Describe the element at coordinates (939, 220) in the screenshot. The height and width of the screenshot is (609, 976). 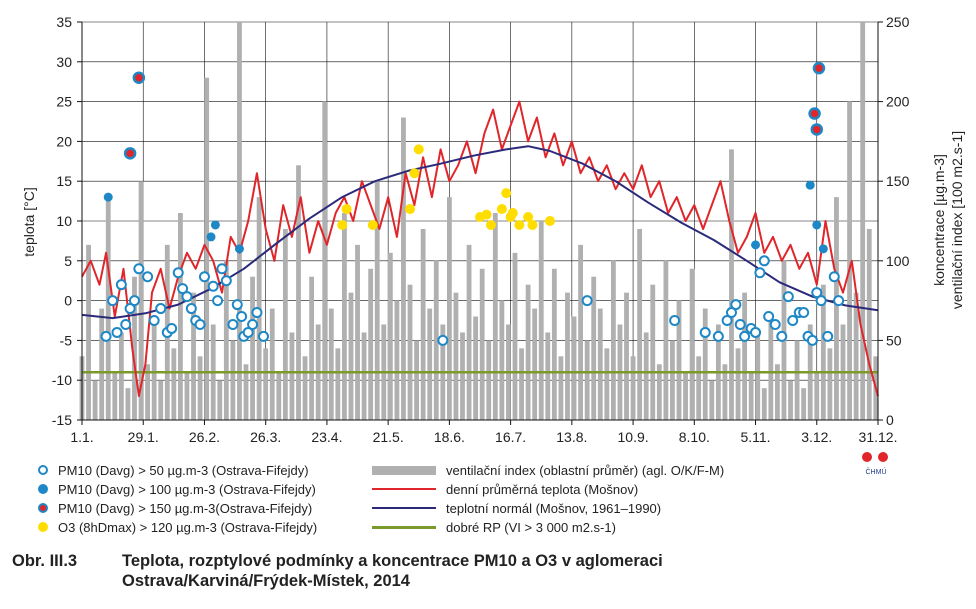
I see `y-right-label-1: koncentrace [µg.m-3]` at that location.